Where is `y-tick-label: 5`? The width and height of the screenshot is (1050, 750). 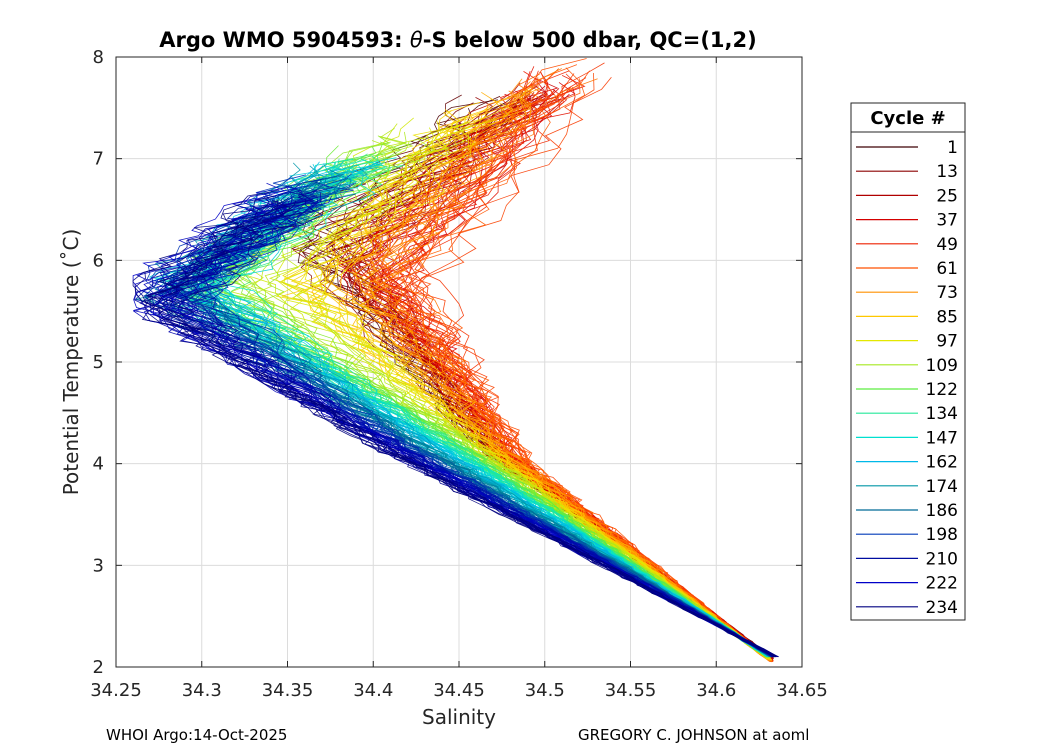
y-tick-label: 5 is located at coordinates (98, 362).